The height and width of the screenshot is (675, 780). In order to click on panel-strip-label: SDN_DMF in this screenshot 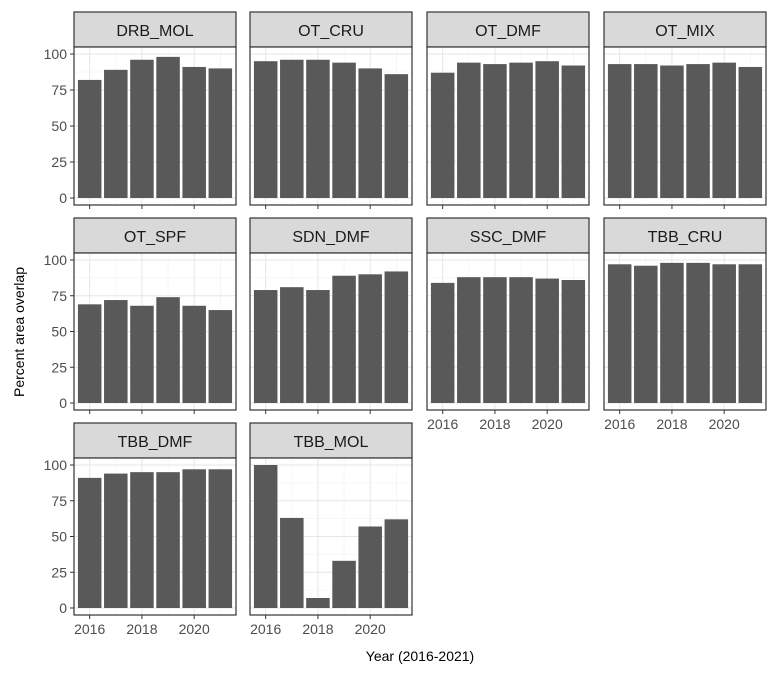, I will do `click(331, 237)`.